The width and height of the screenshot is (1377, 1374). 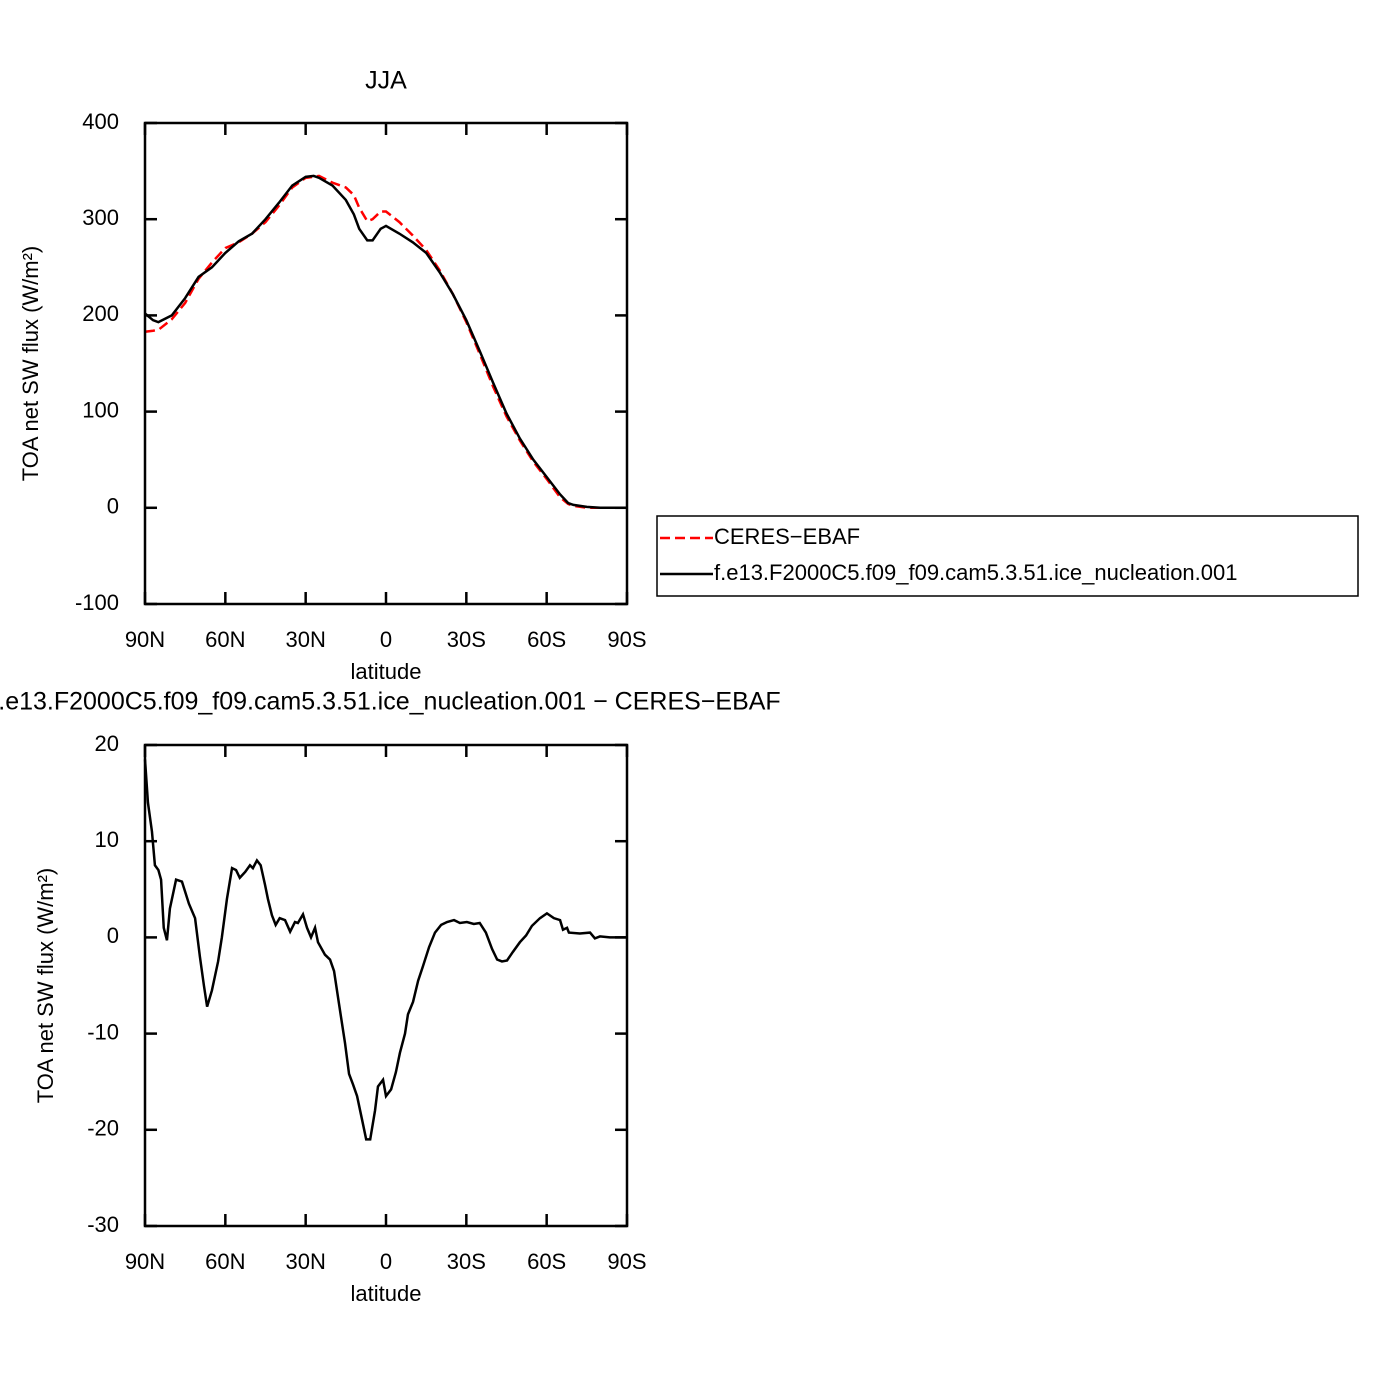 What do you see at coordinates (100, 217) in the screenshot?
I see `y-tick-label: 300` at bounding box center [100, 217].